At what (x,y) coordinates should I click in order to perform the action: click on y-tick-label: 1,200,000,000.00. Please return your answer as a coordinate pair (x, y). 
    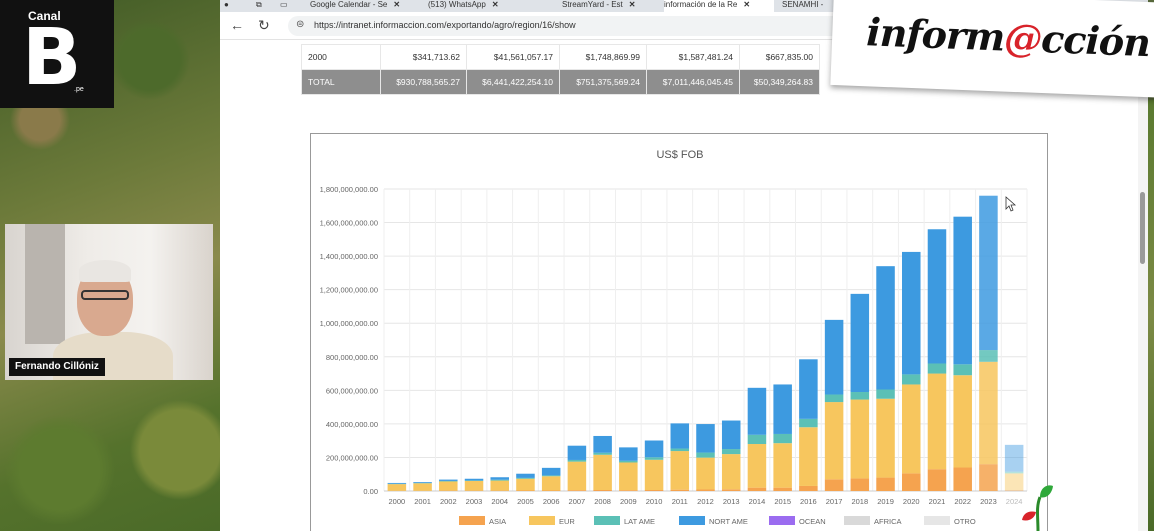
    Looking at the image, I should click on (349, 290).